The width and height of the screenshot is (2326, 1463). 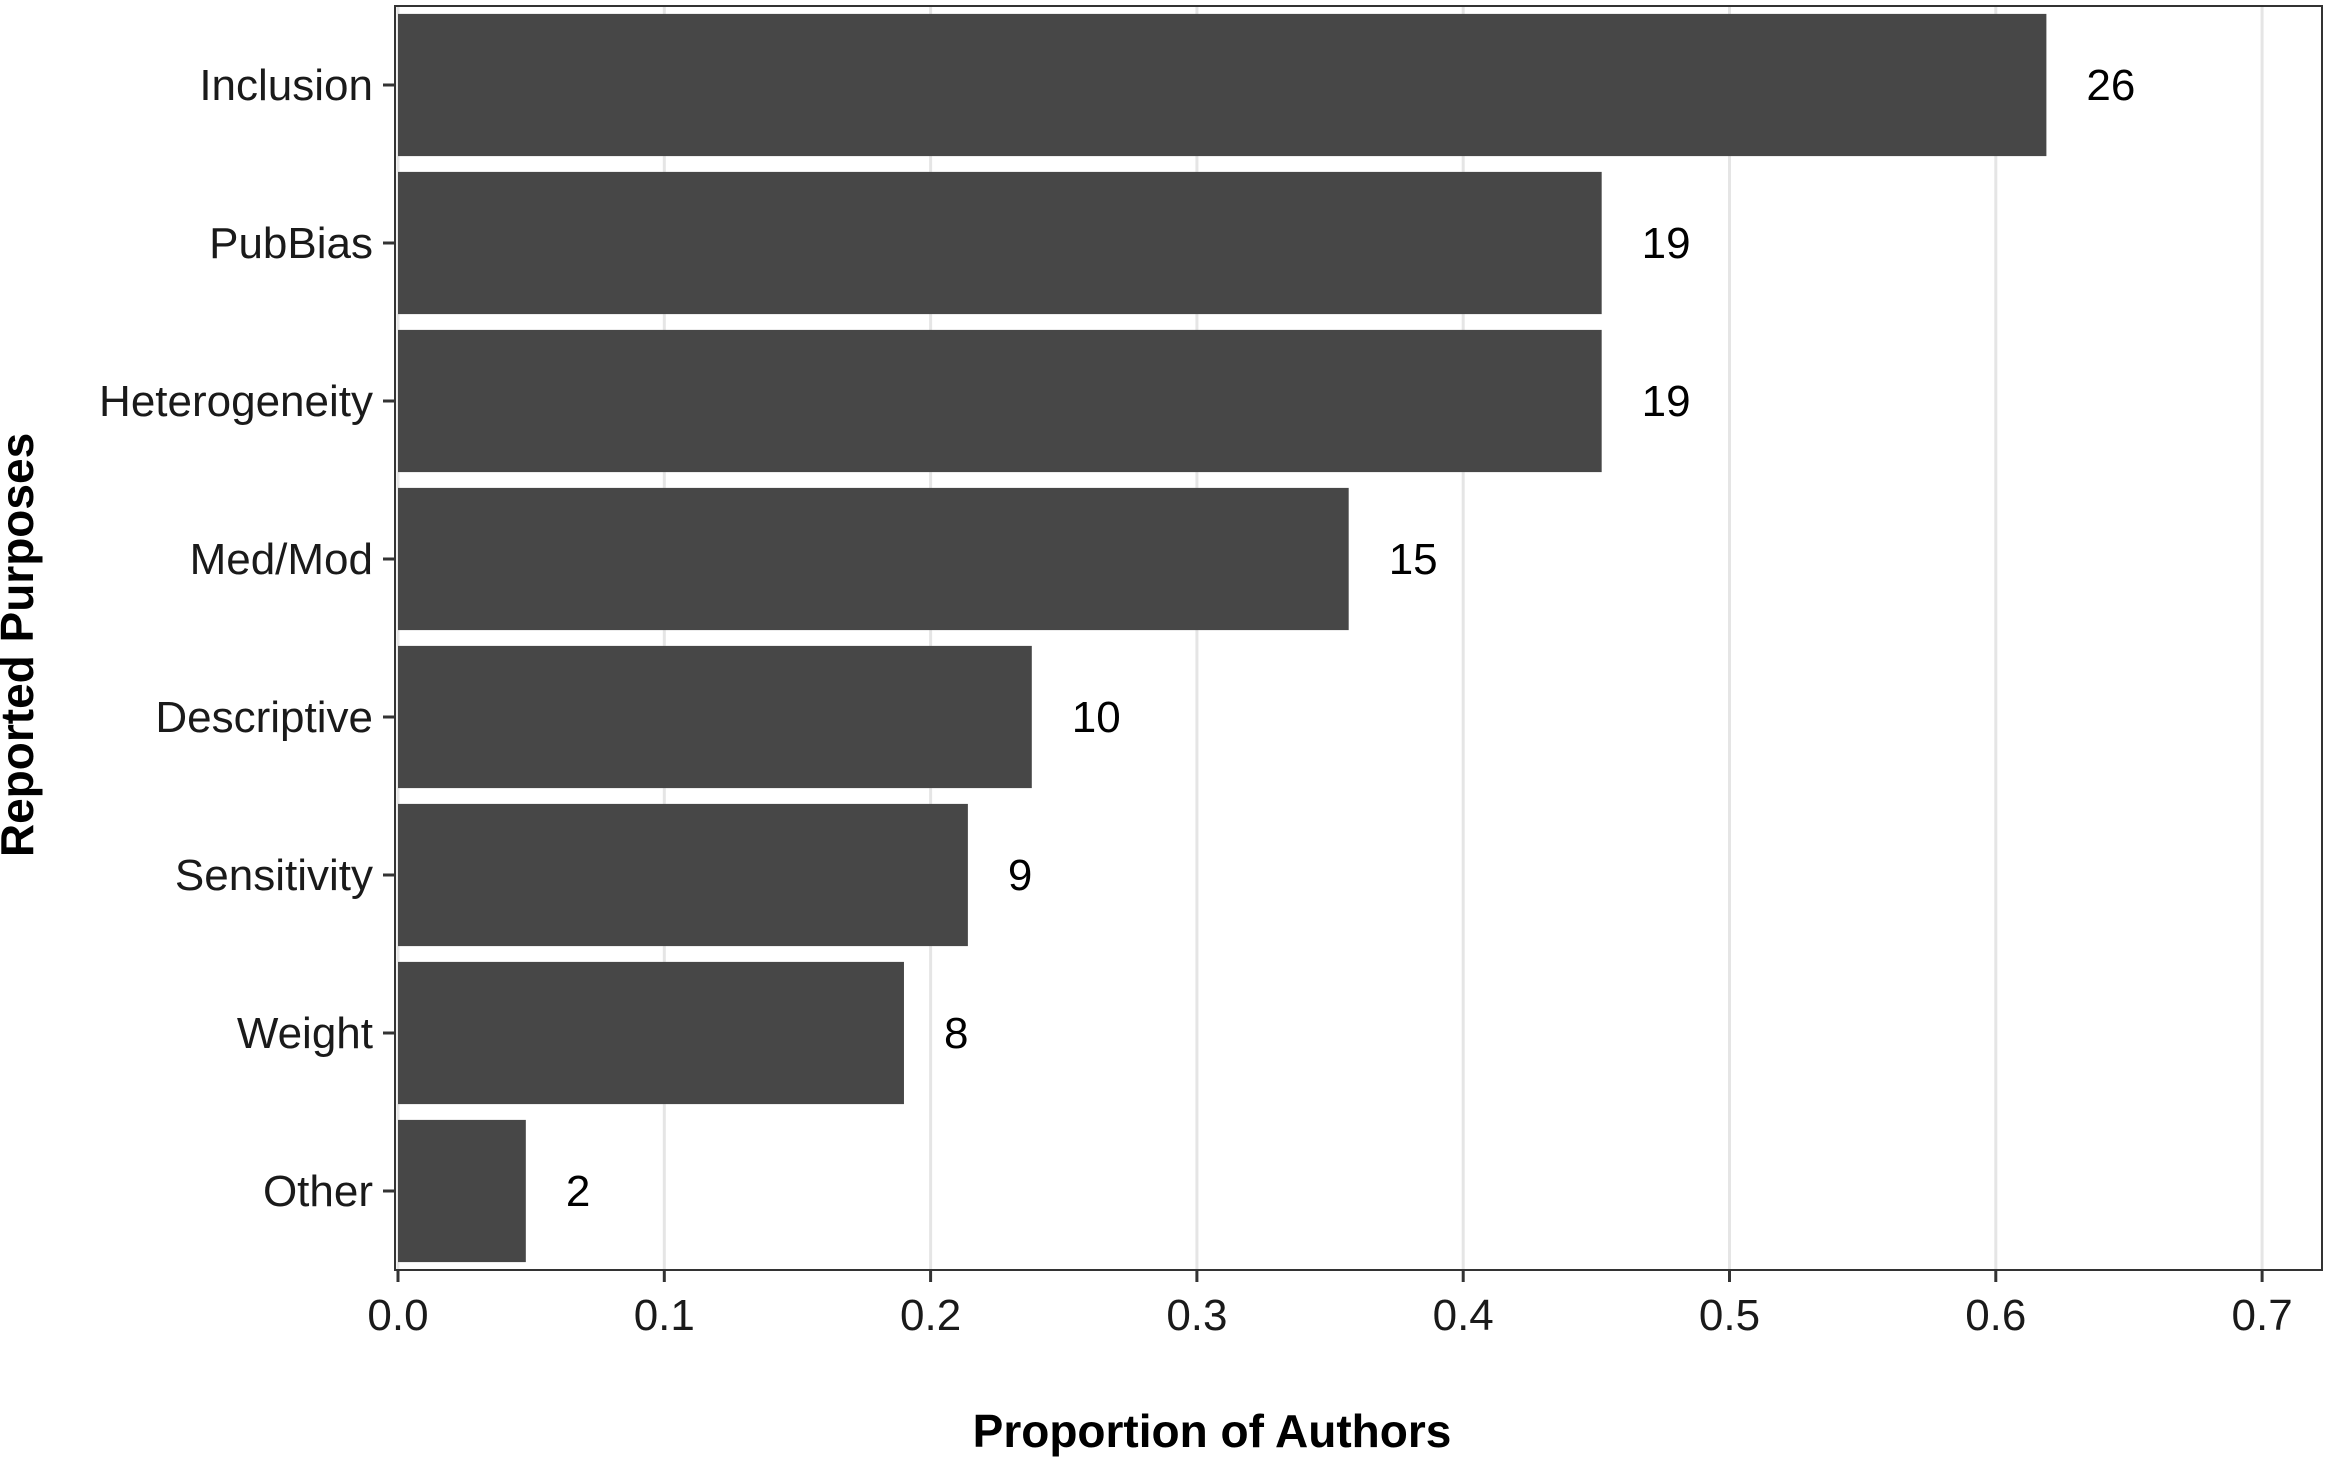 I want to click on x-tick-label: 0.5, so click(x=1729, y=1315).